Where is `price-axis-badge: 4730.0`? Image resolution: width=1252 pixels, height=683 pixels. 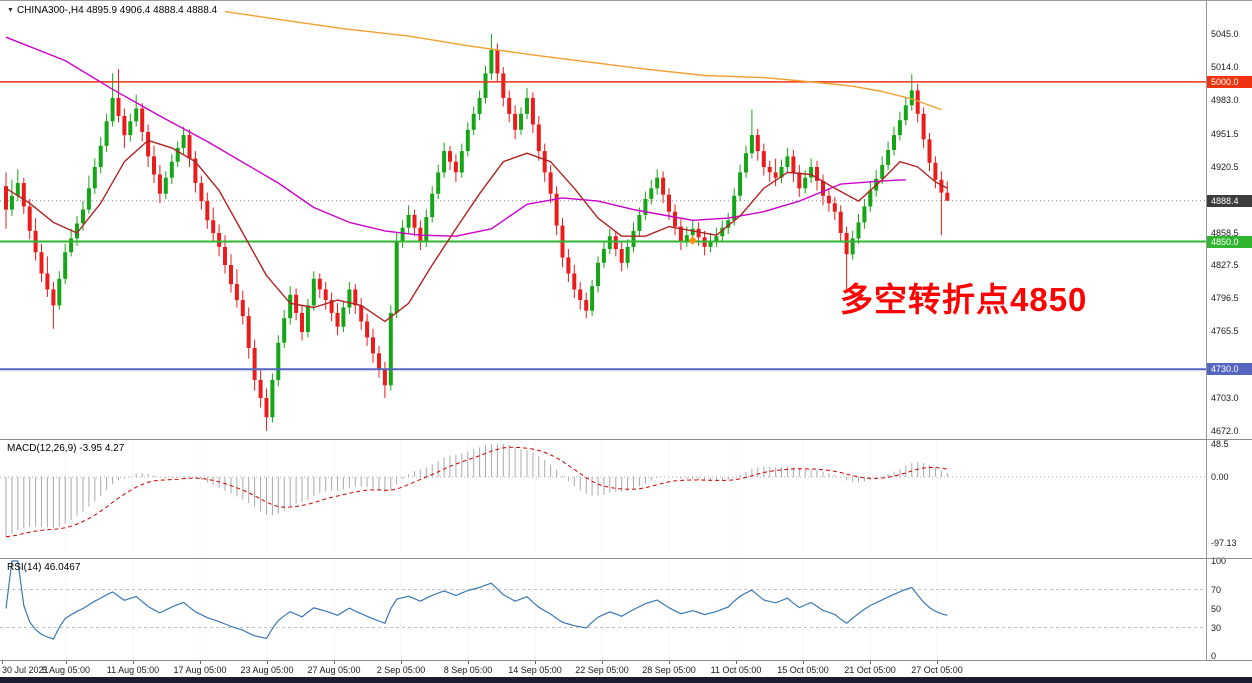 price-axis-badge: 4730.0 is located at coordinates (1229, 369).